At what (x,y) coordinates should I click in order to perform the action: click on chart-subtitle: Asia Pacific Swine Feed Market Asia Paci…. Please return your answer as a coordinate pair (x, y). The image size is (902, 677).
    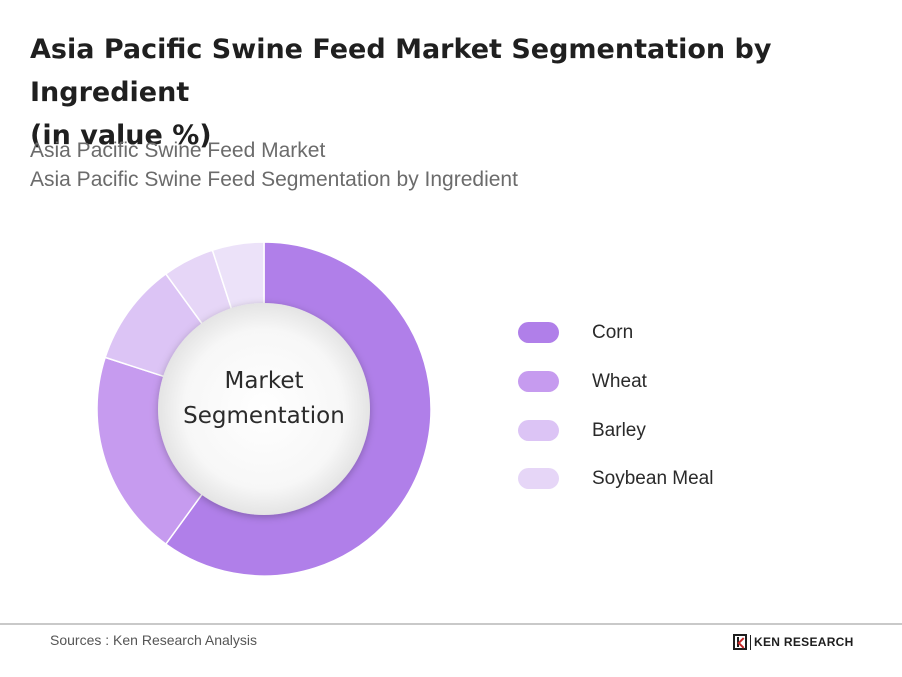
    Looking at the image, I should click on (274, 165).